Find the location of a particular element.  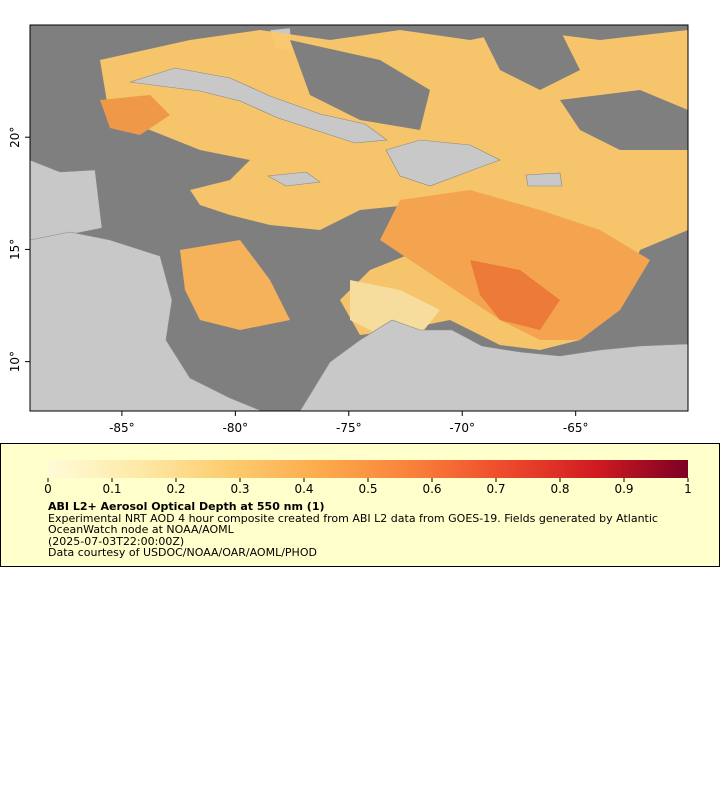

colorbar-tick-label: 0.4 is located at coordinates (303, 489).